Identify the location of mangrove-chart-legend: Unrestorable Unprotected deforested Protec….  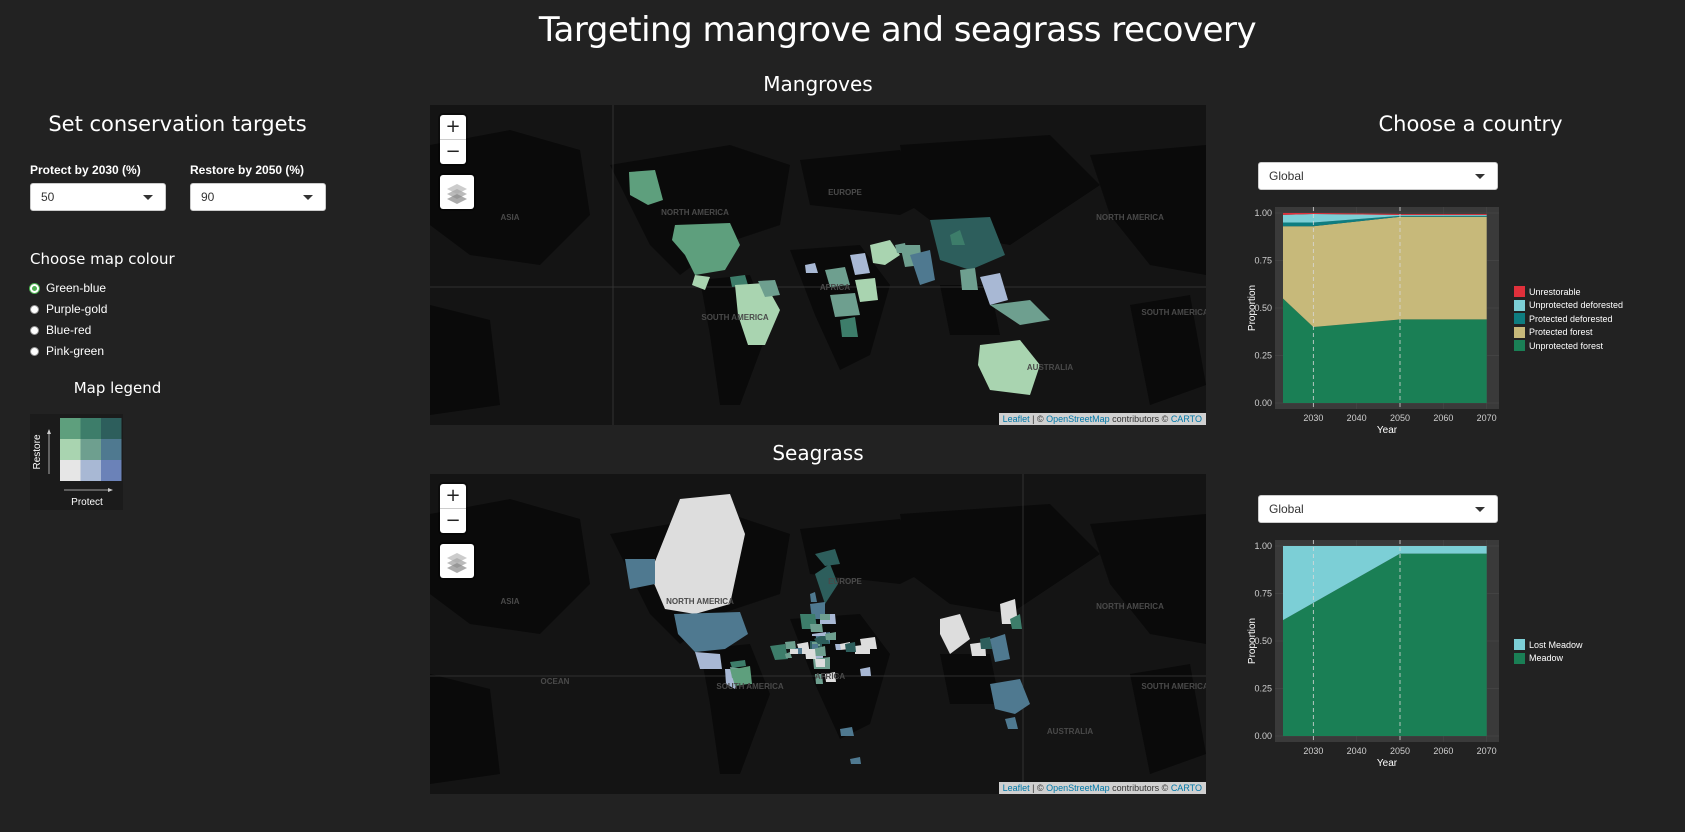
(1568, 319).